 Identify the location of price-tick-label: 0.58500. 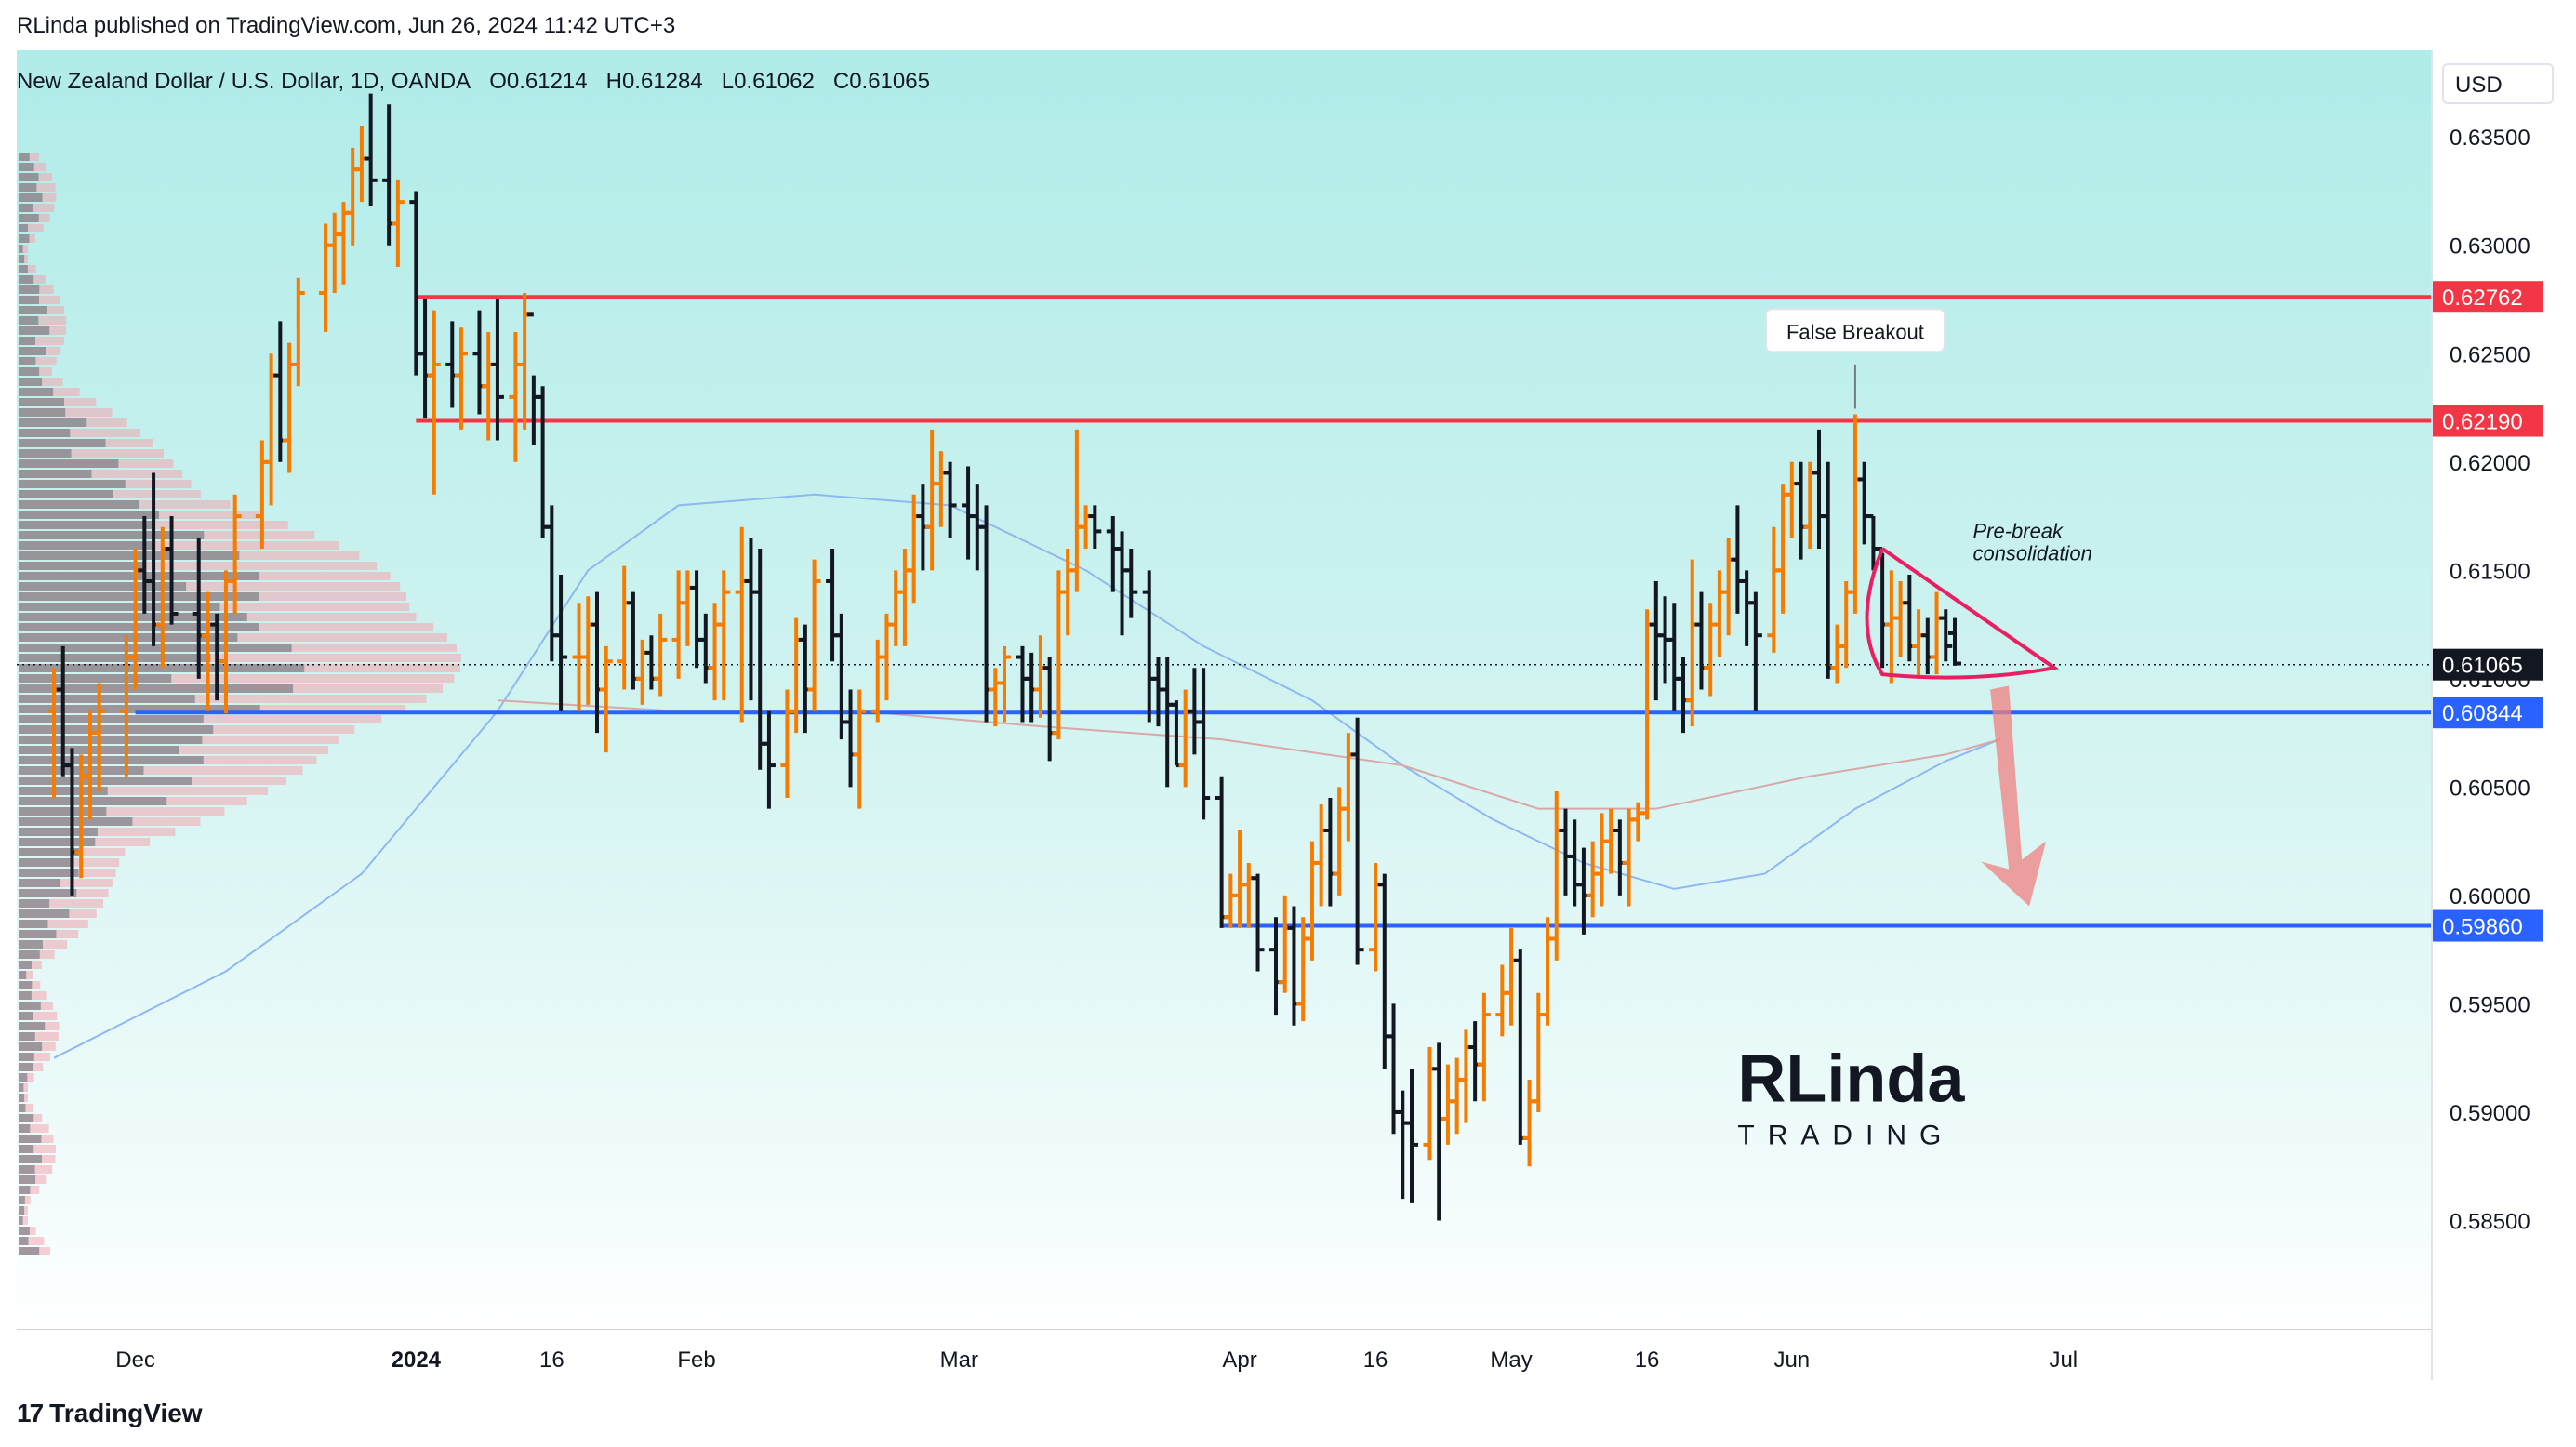
(2490, 1222).